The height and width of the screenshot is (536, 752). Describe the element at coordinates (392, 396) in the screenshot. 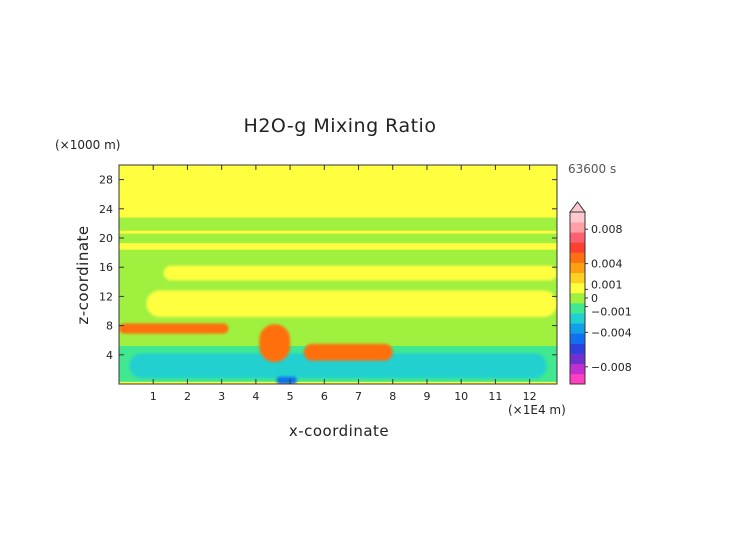

I see `x-tick-label-7: 8` at that location.